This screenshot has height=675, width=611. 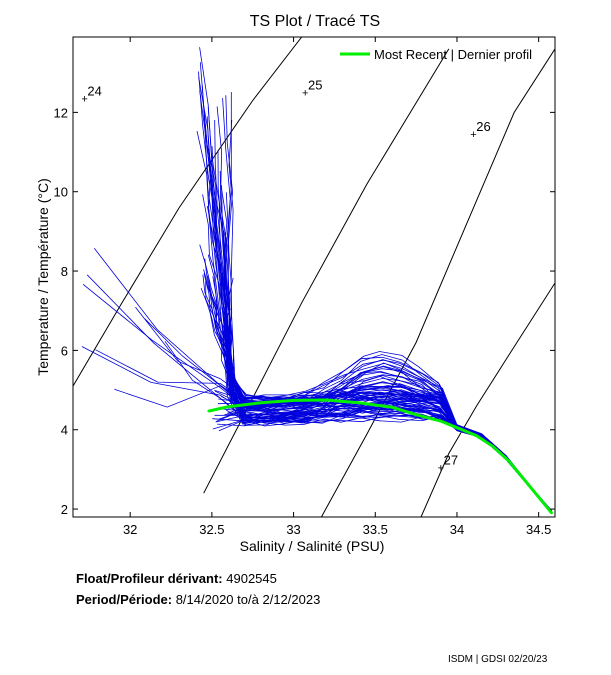 What do you see at coordinates (130, 529) in the screenshot?
I see `x-tick-label: 32` at bounding box center [130, 529].